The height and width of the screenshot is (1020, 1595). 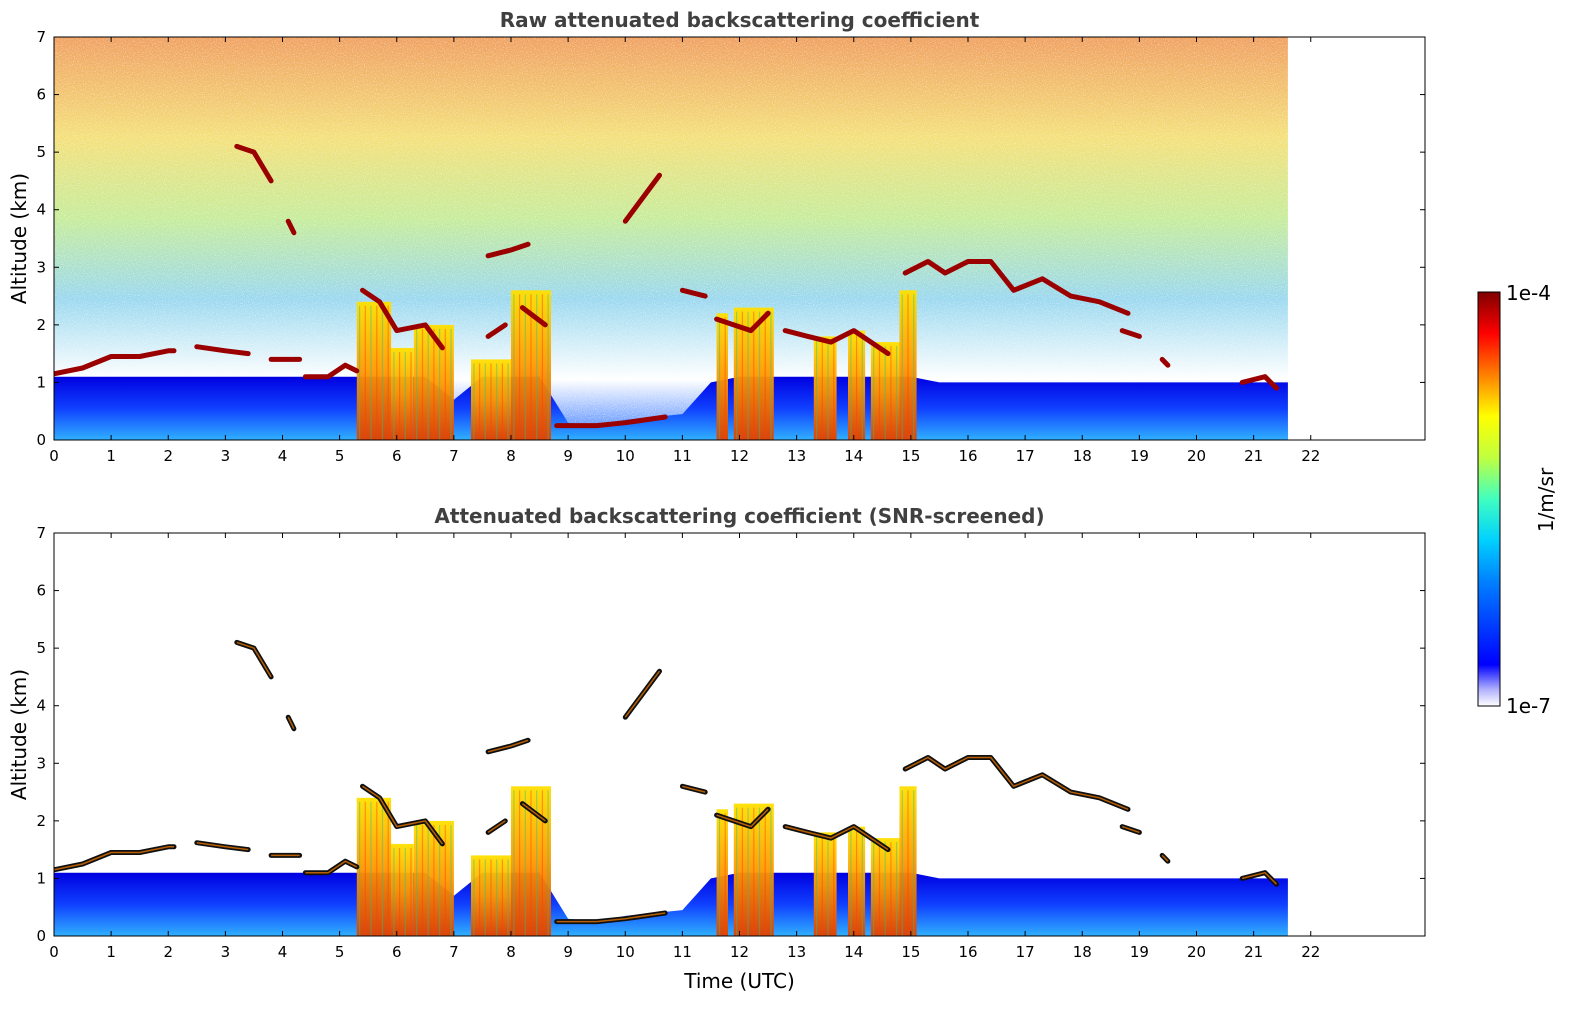 I want to click on x-tick-label: 13, so click(x=796, y=952).